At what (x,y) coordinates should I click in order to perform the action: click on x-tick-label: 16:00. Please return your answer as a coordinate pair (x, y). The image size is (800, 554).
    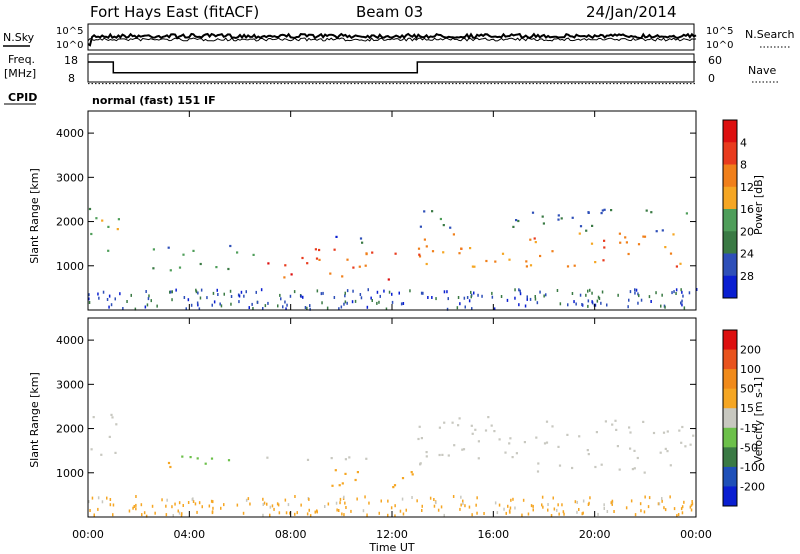
    Looking at the image, I should click on (493, 534).